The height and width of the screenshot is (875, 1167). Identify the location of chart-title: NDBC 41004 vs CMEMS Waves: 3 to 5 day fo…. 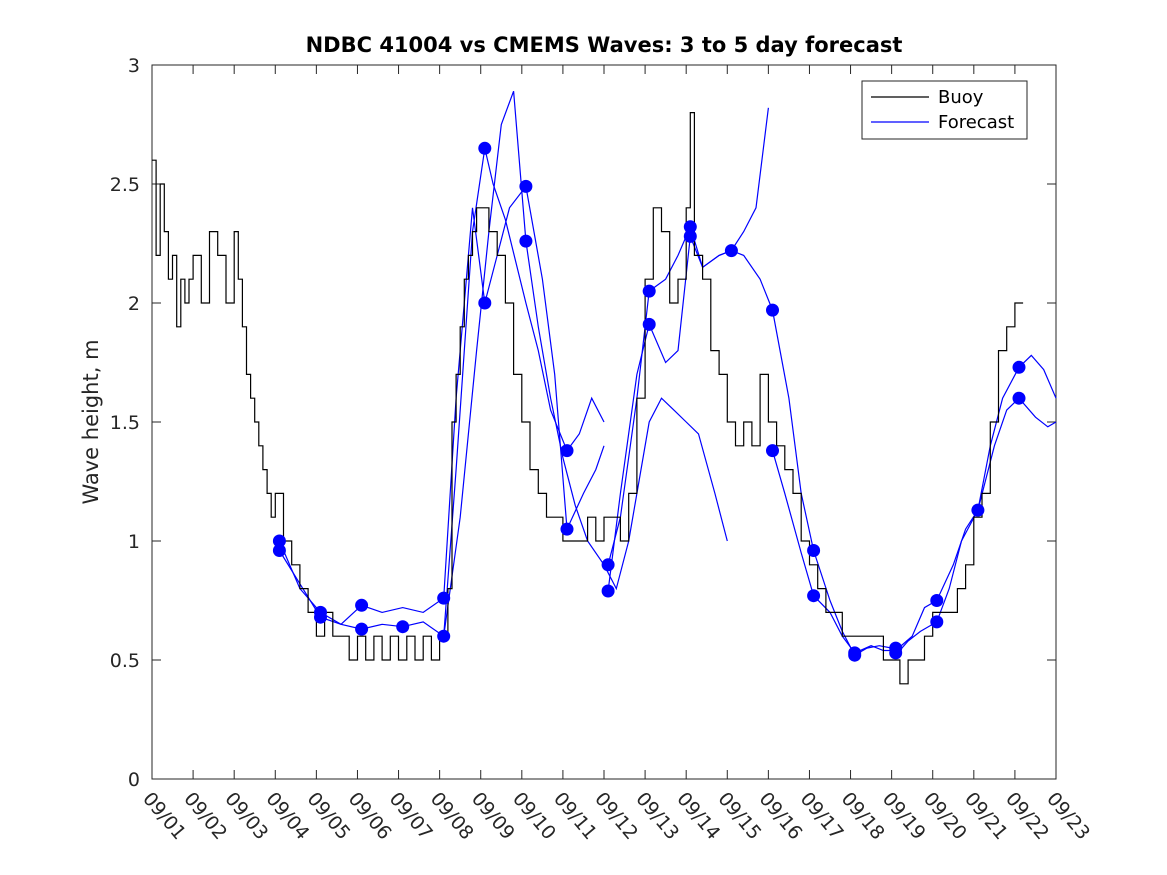
(604, 45).